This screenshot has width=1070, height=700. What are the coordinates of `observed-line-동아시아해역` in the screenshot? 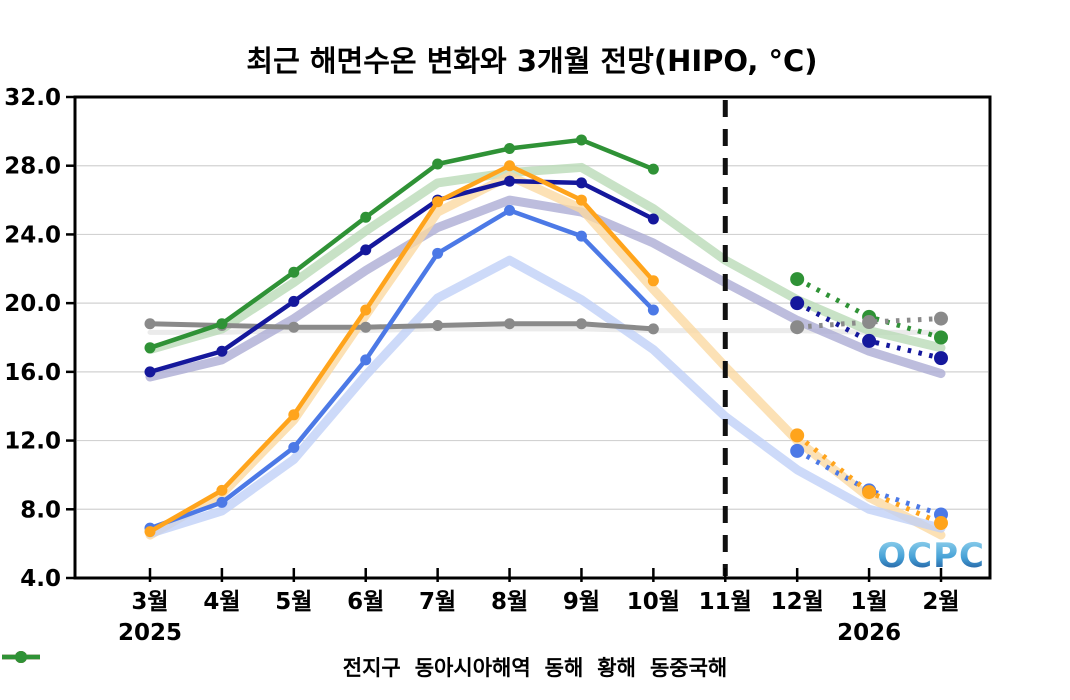 It's located at (401, 276).